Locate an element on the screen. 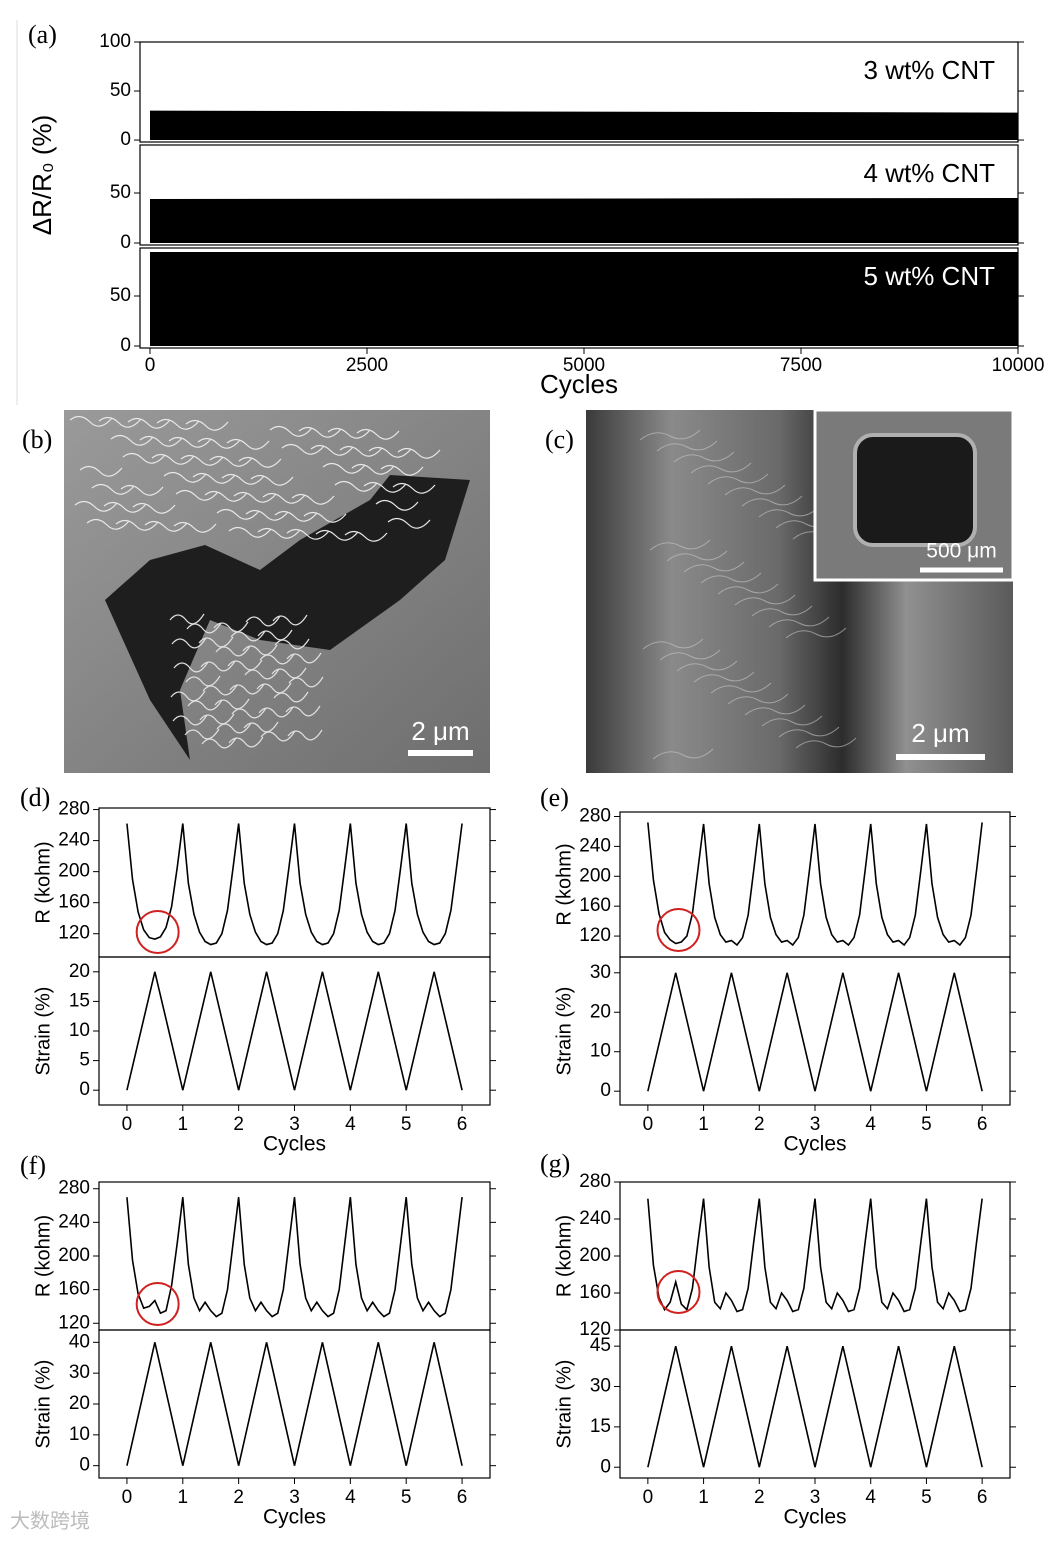 Image resolution: width=1063 pixels, height=1541 pixels. x-tick-label: 0 is located at coordinates (648, 1124).